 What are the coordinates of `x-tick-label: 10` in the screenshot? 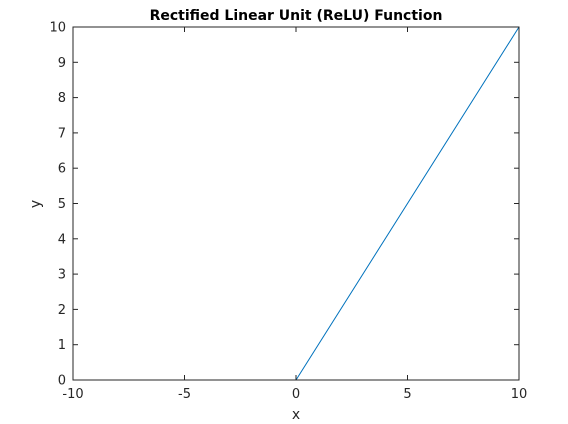 It's located at (519, 394).